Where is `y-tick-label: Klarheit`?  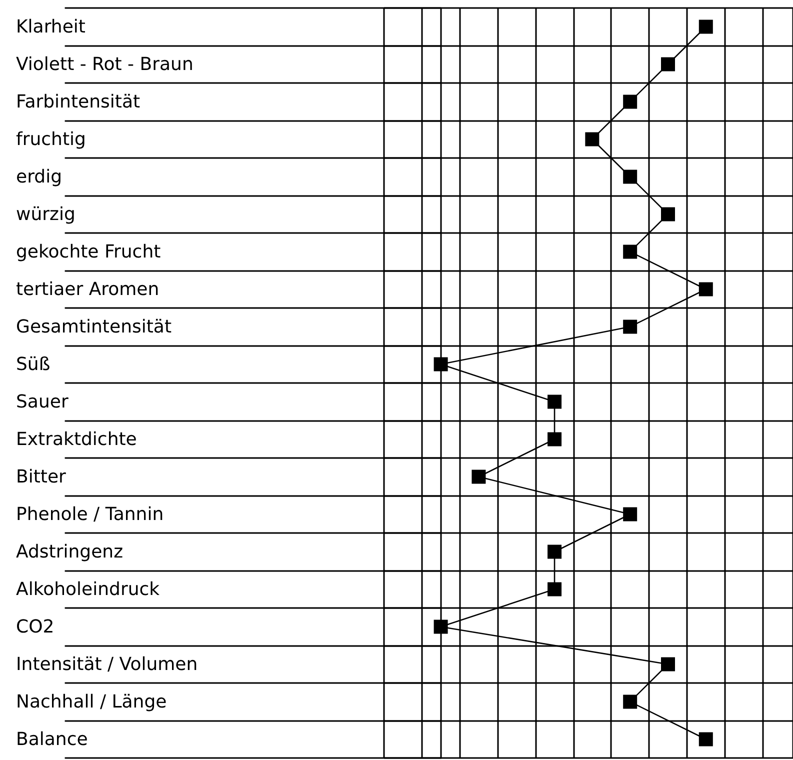
y-tick-label: Klarheit is located at coordinates (51, 27).